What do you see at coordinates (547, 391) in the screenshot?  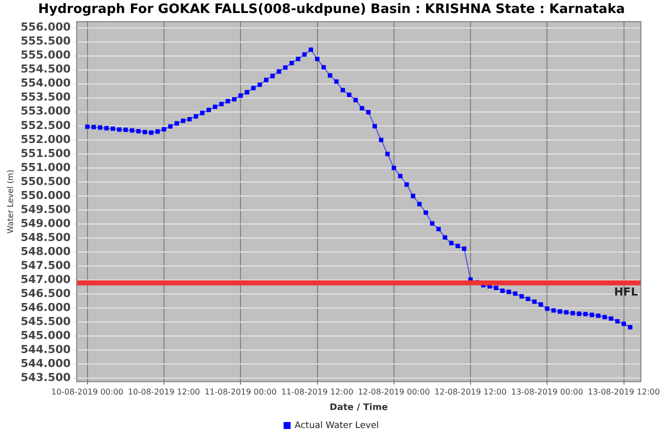 I see `x-tick-label: 13-08-2019 00:00` at bounding box center [547, 391].